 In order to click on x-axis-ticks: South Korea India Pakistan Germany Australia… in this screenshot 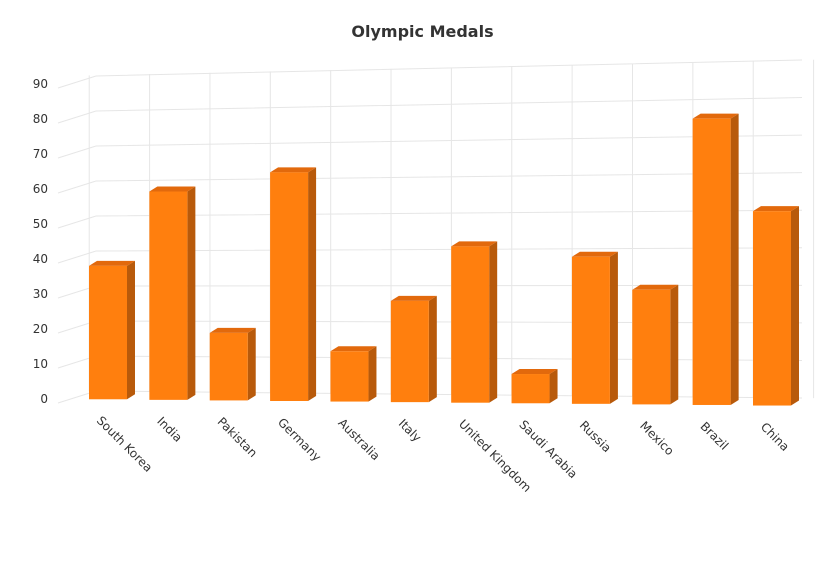, I will do `click(443, 454)`.